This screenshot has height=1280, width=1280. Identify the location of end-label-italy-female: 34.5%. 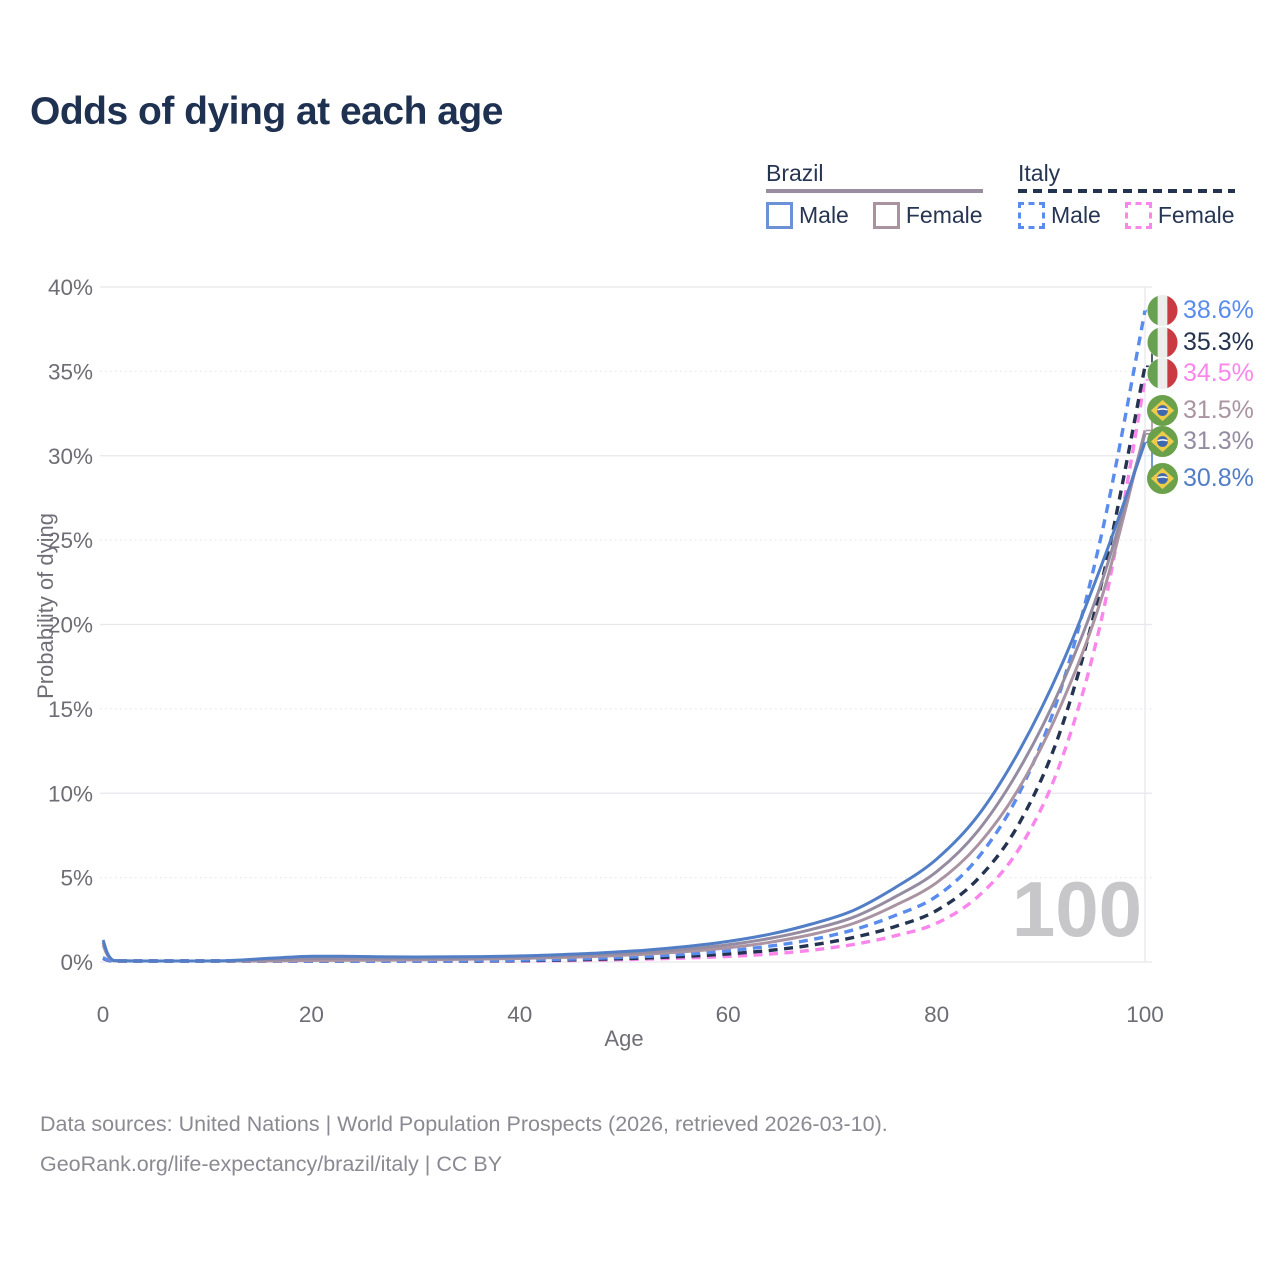
(1200, 373).